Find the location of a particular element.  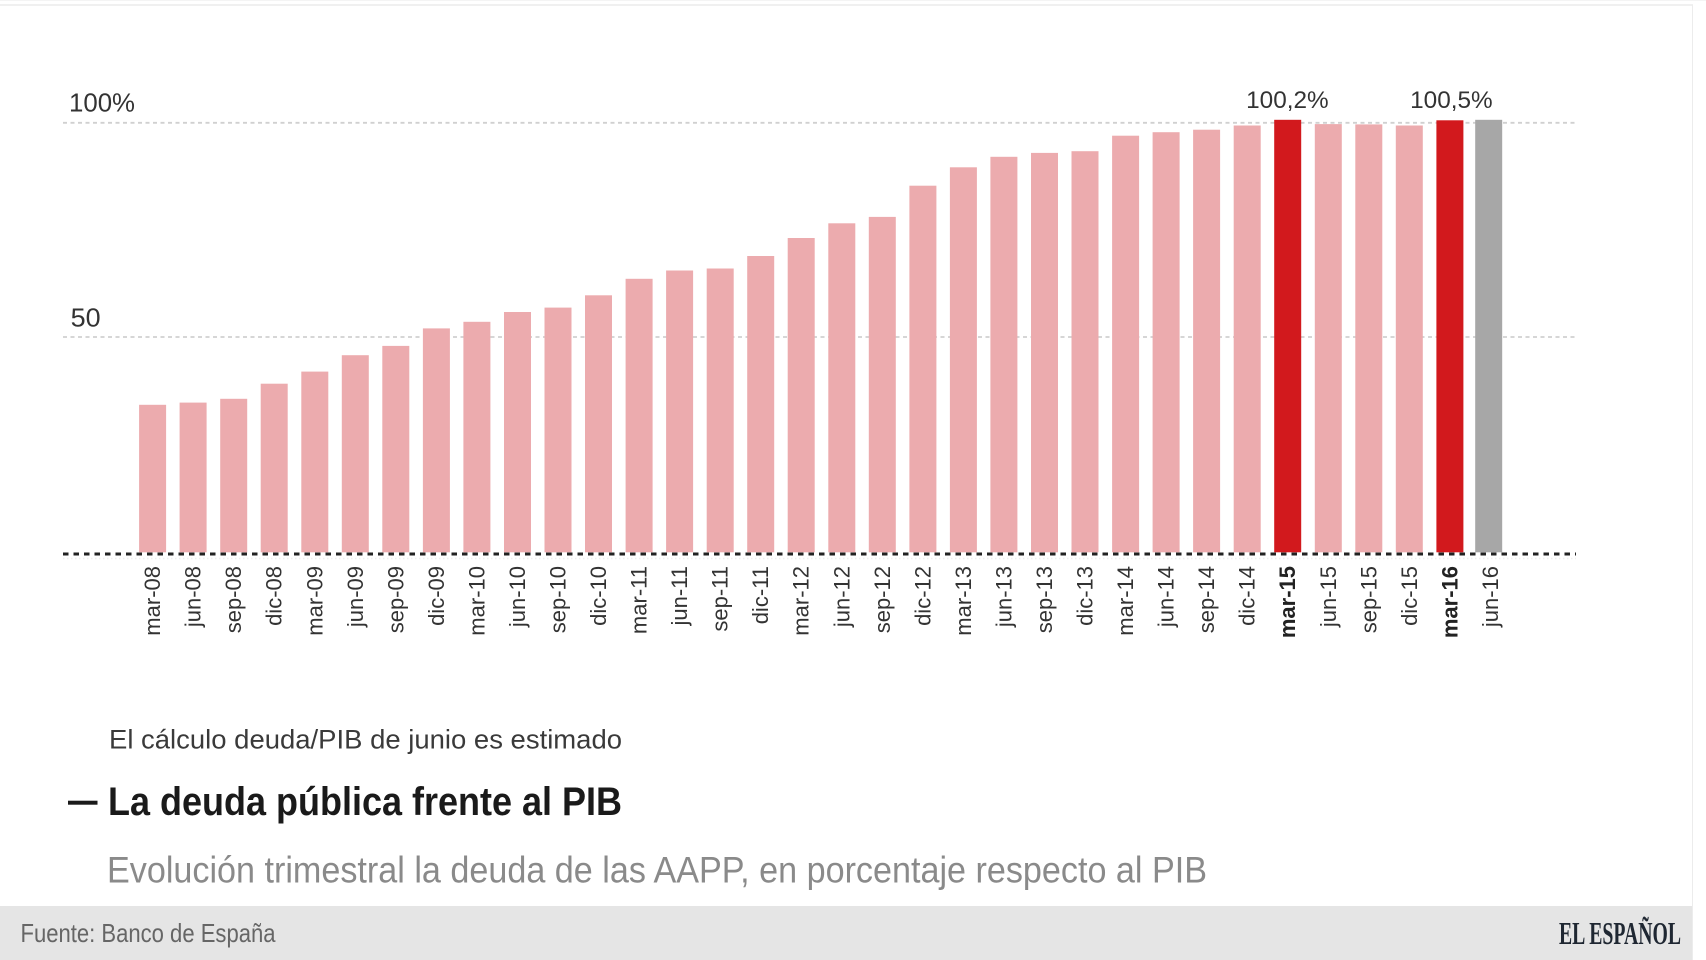

svg-text: sep-11 is located at coordinates (720, 599).